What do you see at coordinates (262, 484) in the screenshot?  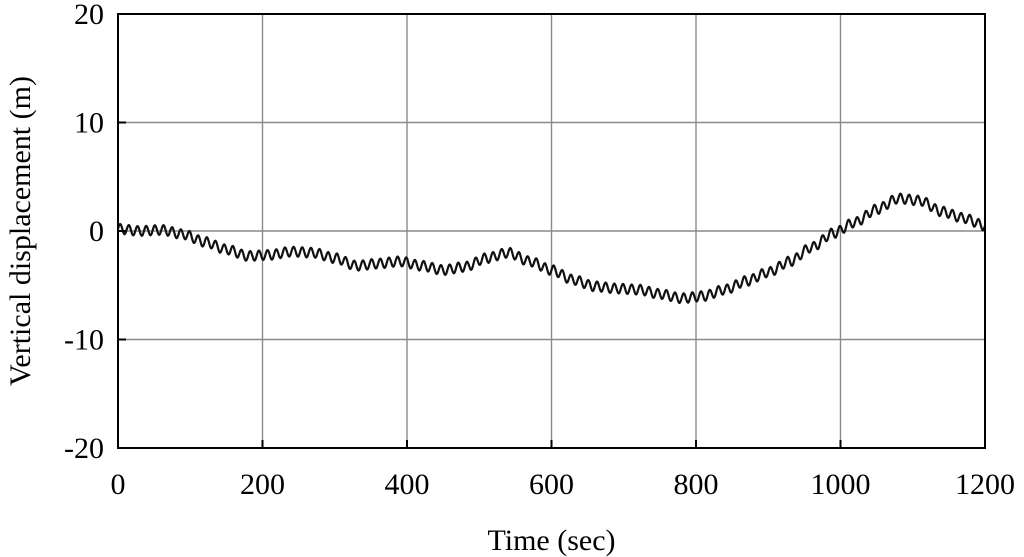 I see `x-tick-label: 200` at bounding box center [262, 484].